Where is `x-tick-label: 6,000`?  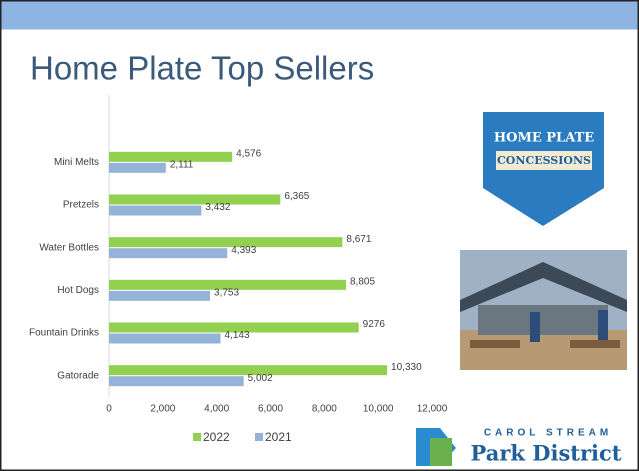
x-tick-label: 6,000 is located at coordinates (270, 409).